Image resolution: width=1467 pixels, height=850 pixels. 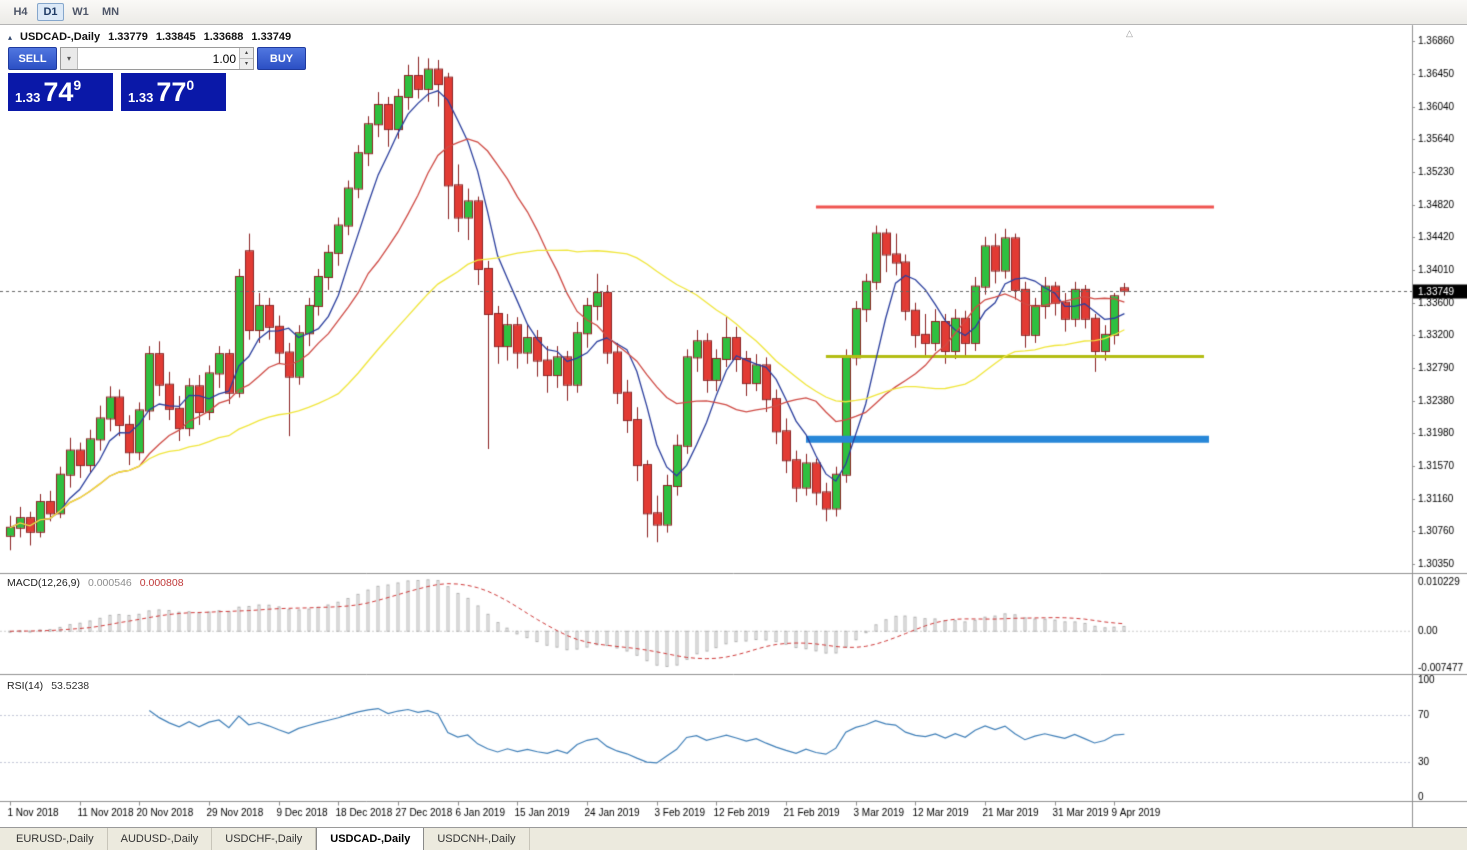 What do you see at coordinates (70, 686) in the screenshot?
I see `rsi-value: 53.5238` at bounding box center [70, 686].